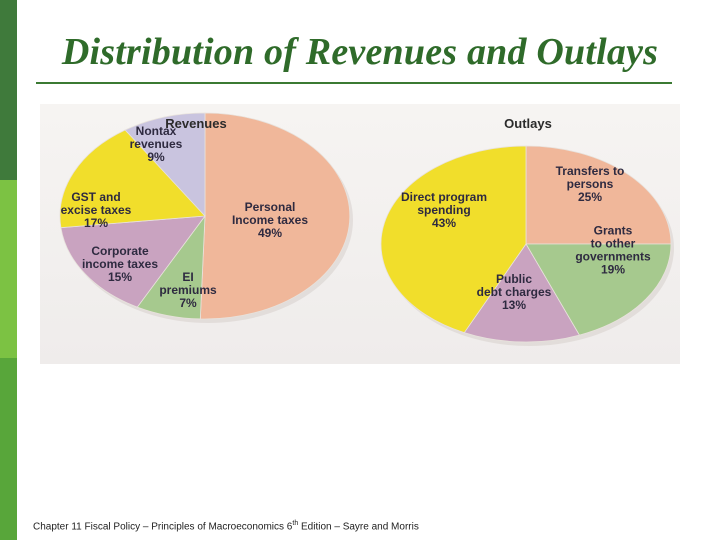 Image resolution: width=720 pixels, height=540 pixels. What do you see at coordinates (156, 157) in the screenshot?
I see `slice-value: 9%` at bounding box center [156, 157].